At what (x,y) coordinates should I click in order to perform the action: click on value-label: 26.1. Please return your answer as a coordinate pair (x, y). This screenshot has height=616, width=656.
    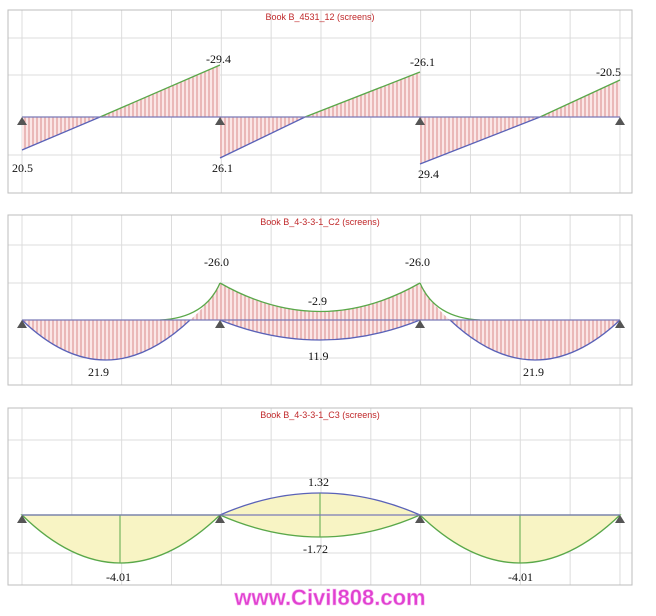
    Looking at the image, I should click on (222, 168).